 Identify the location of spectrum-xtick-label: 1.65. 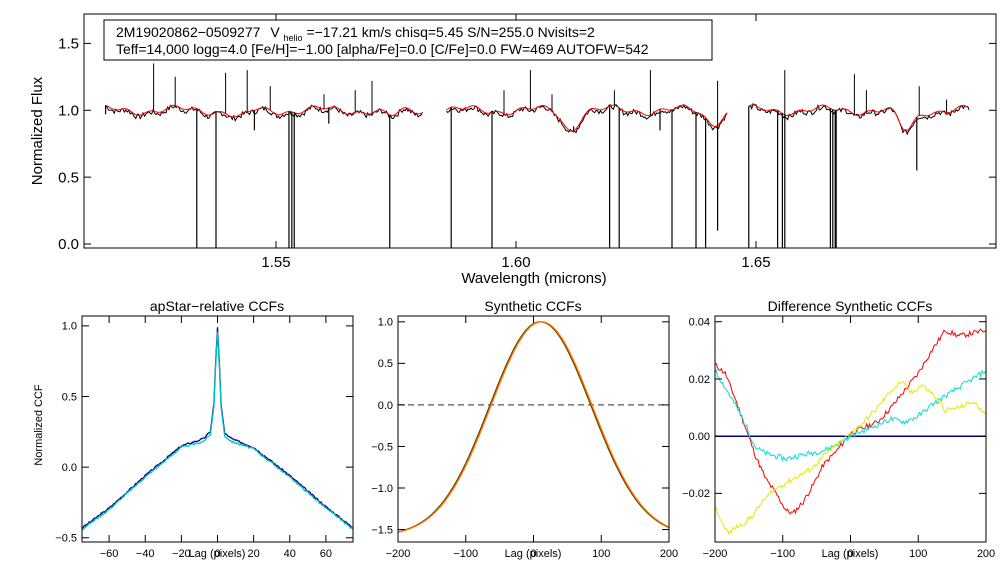
(755, 262).